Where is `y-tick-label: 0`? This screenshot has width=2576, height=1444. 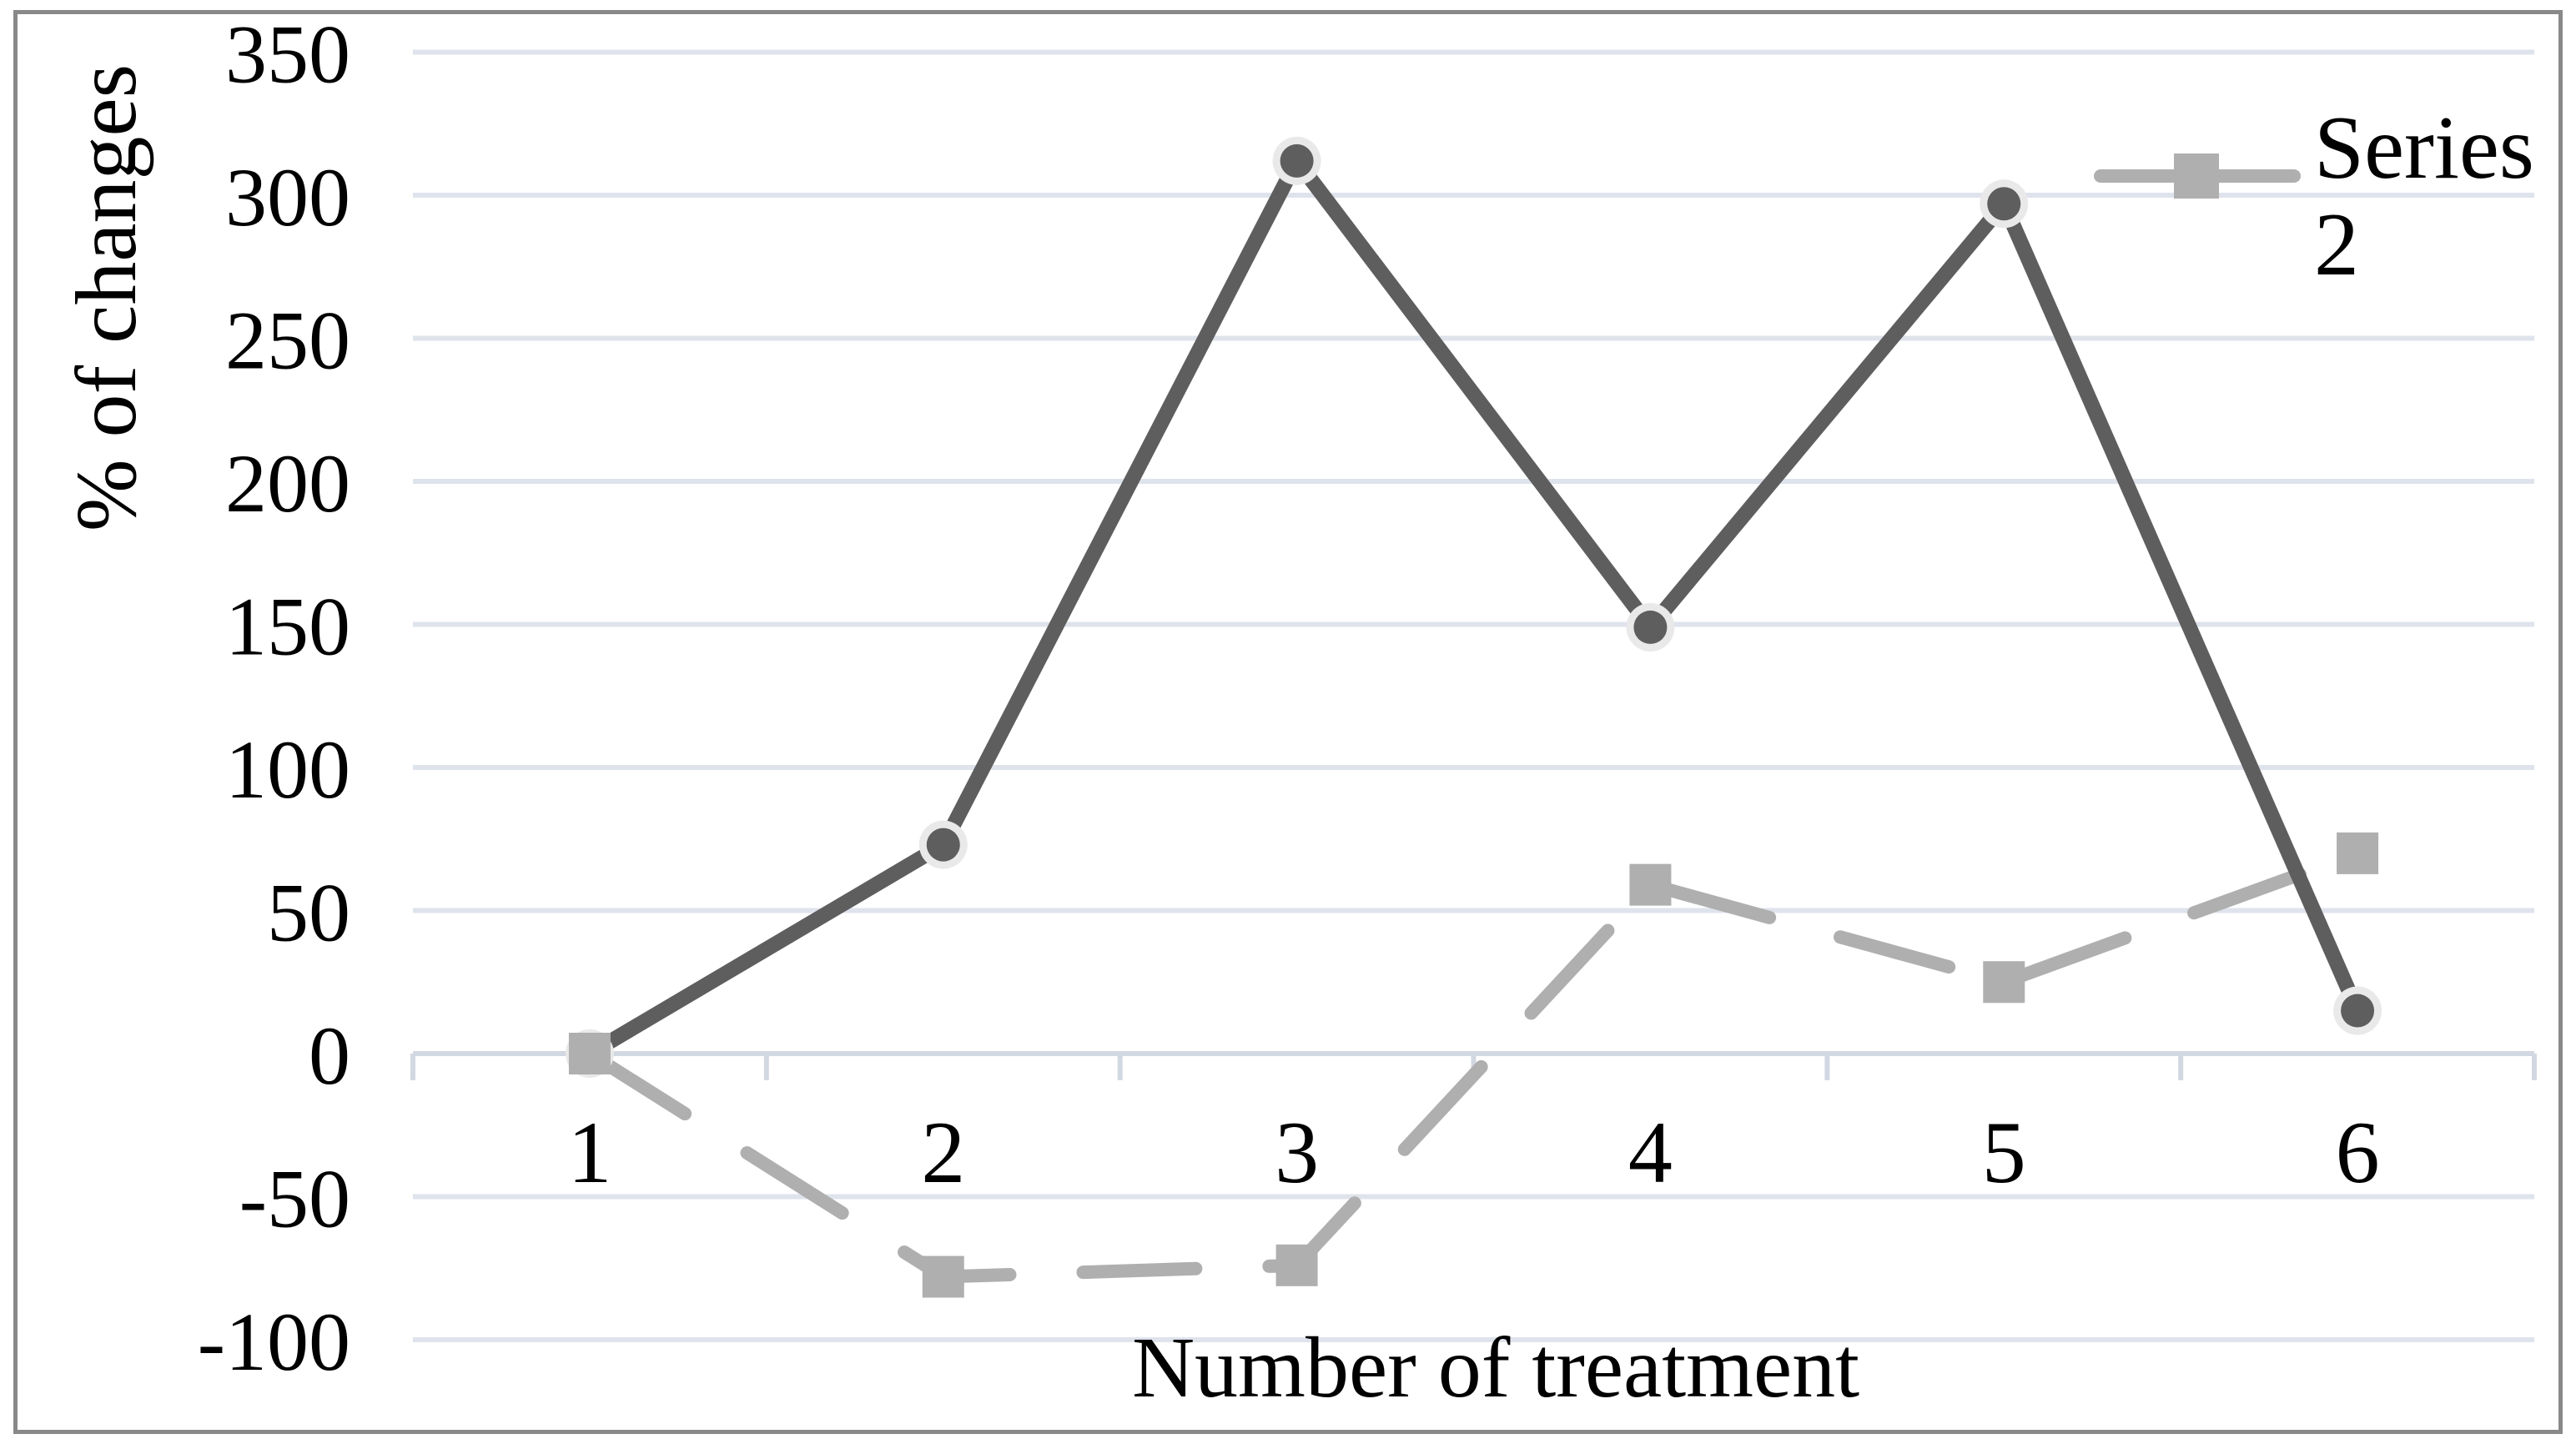 y-tick-label: 0 is located at coordinates (329, 1055).